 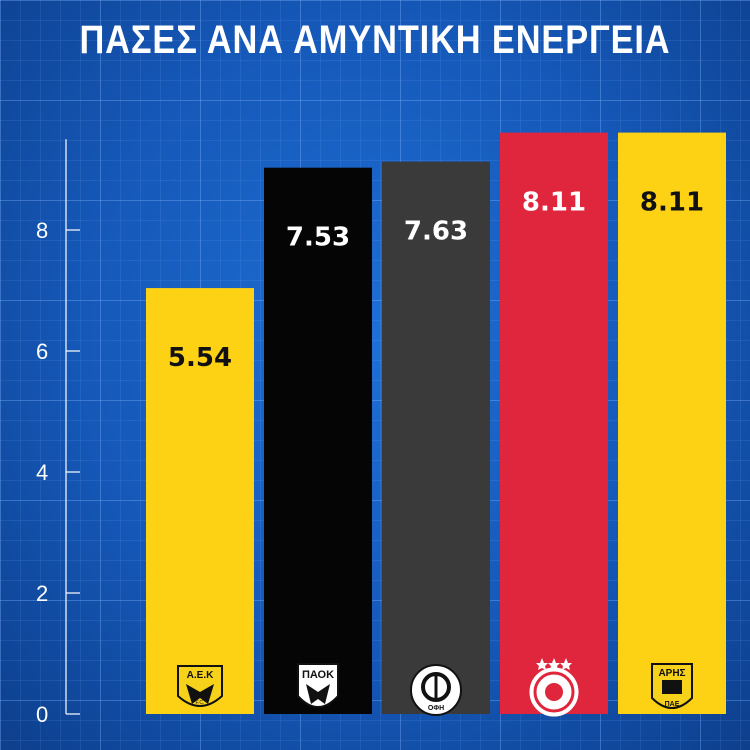 I want to click on aek-logo-icon: Α.Ε.Κ F.C., so click(x=200, y=686).